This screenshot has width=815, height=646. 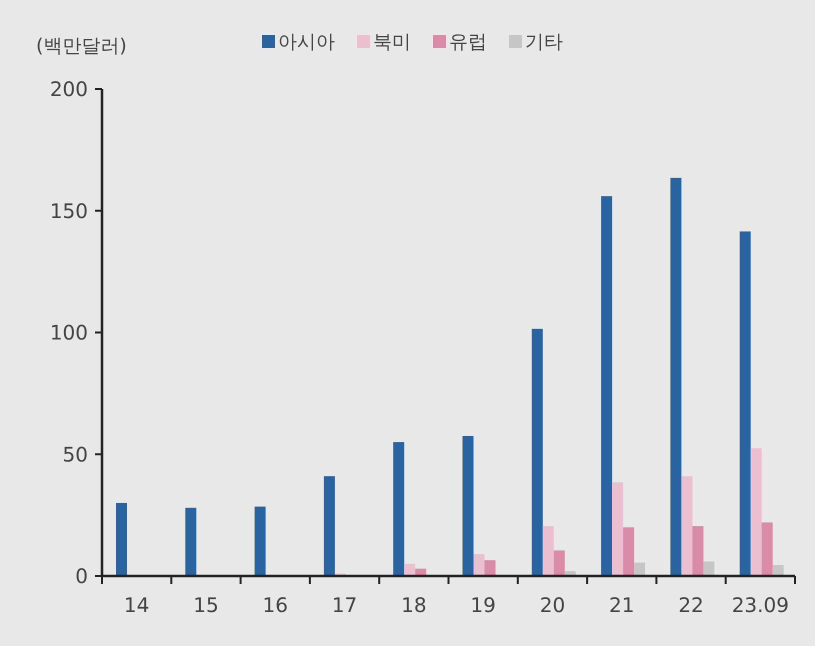 What do you see at coordinates (69, 89) in the screenshot?
I see `y-tick-label: 200` at bounding box center [69, 89].